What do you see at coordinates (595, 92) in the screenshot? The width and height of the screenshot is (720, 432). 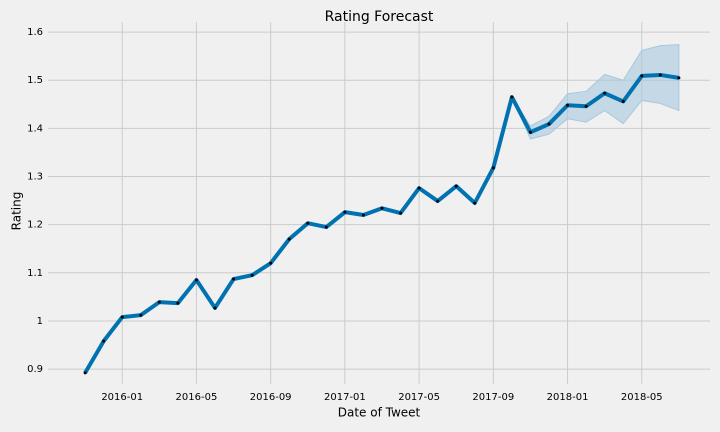 I see `forecast-interval` at bounding box center [595, 92].